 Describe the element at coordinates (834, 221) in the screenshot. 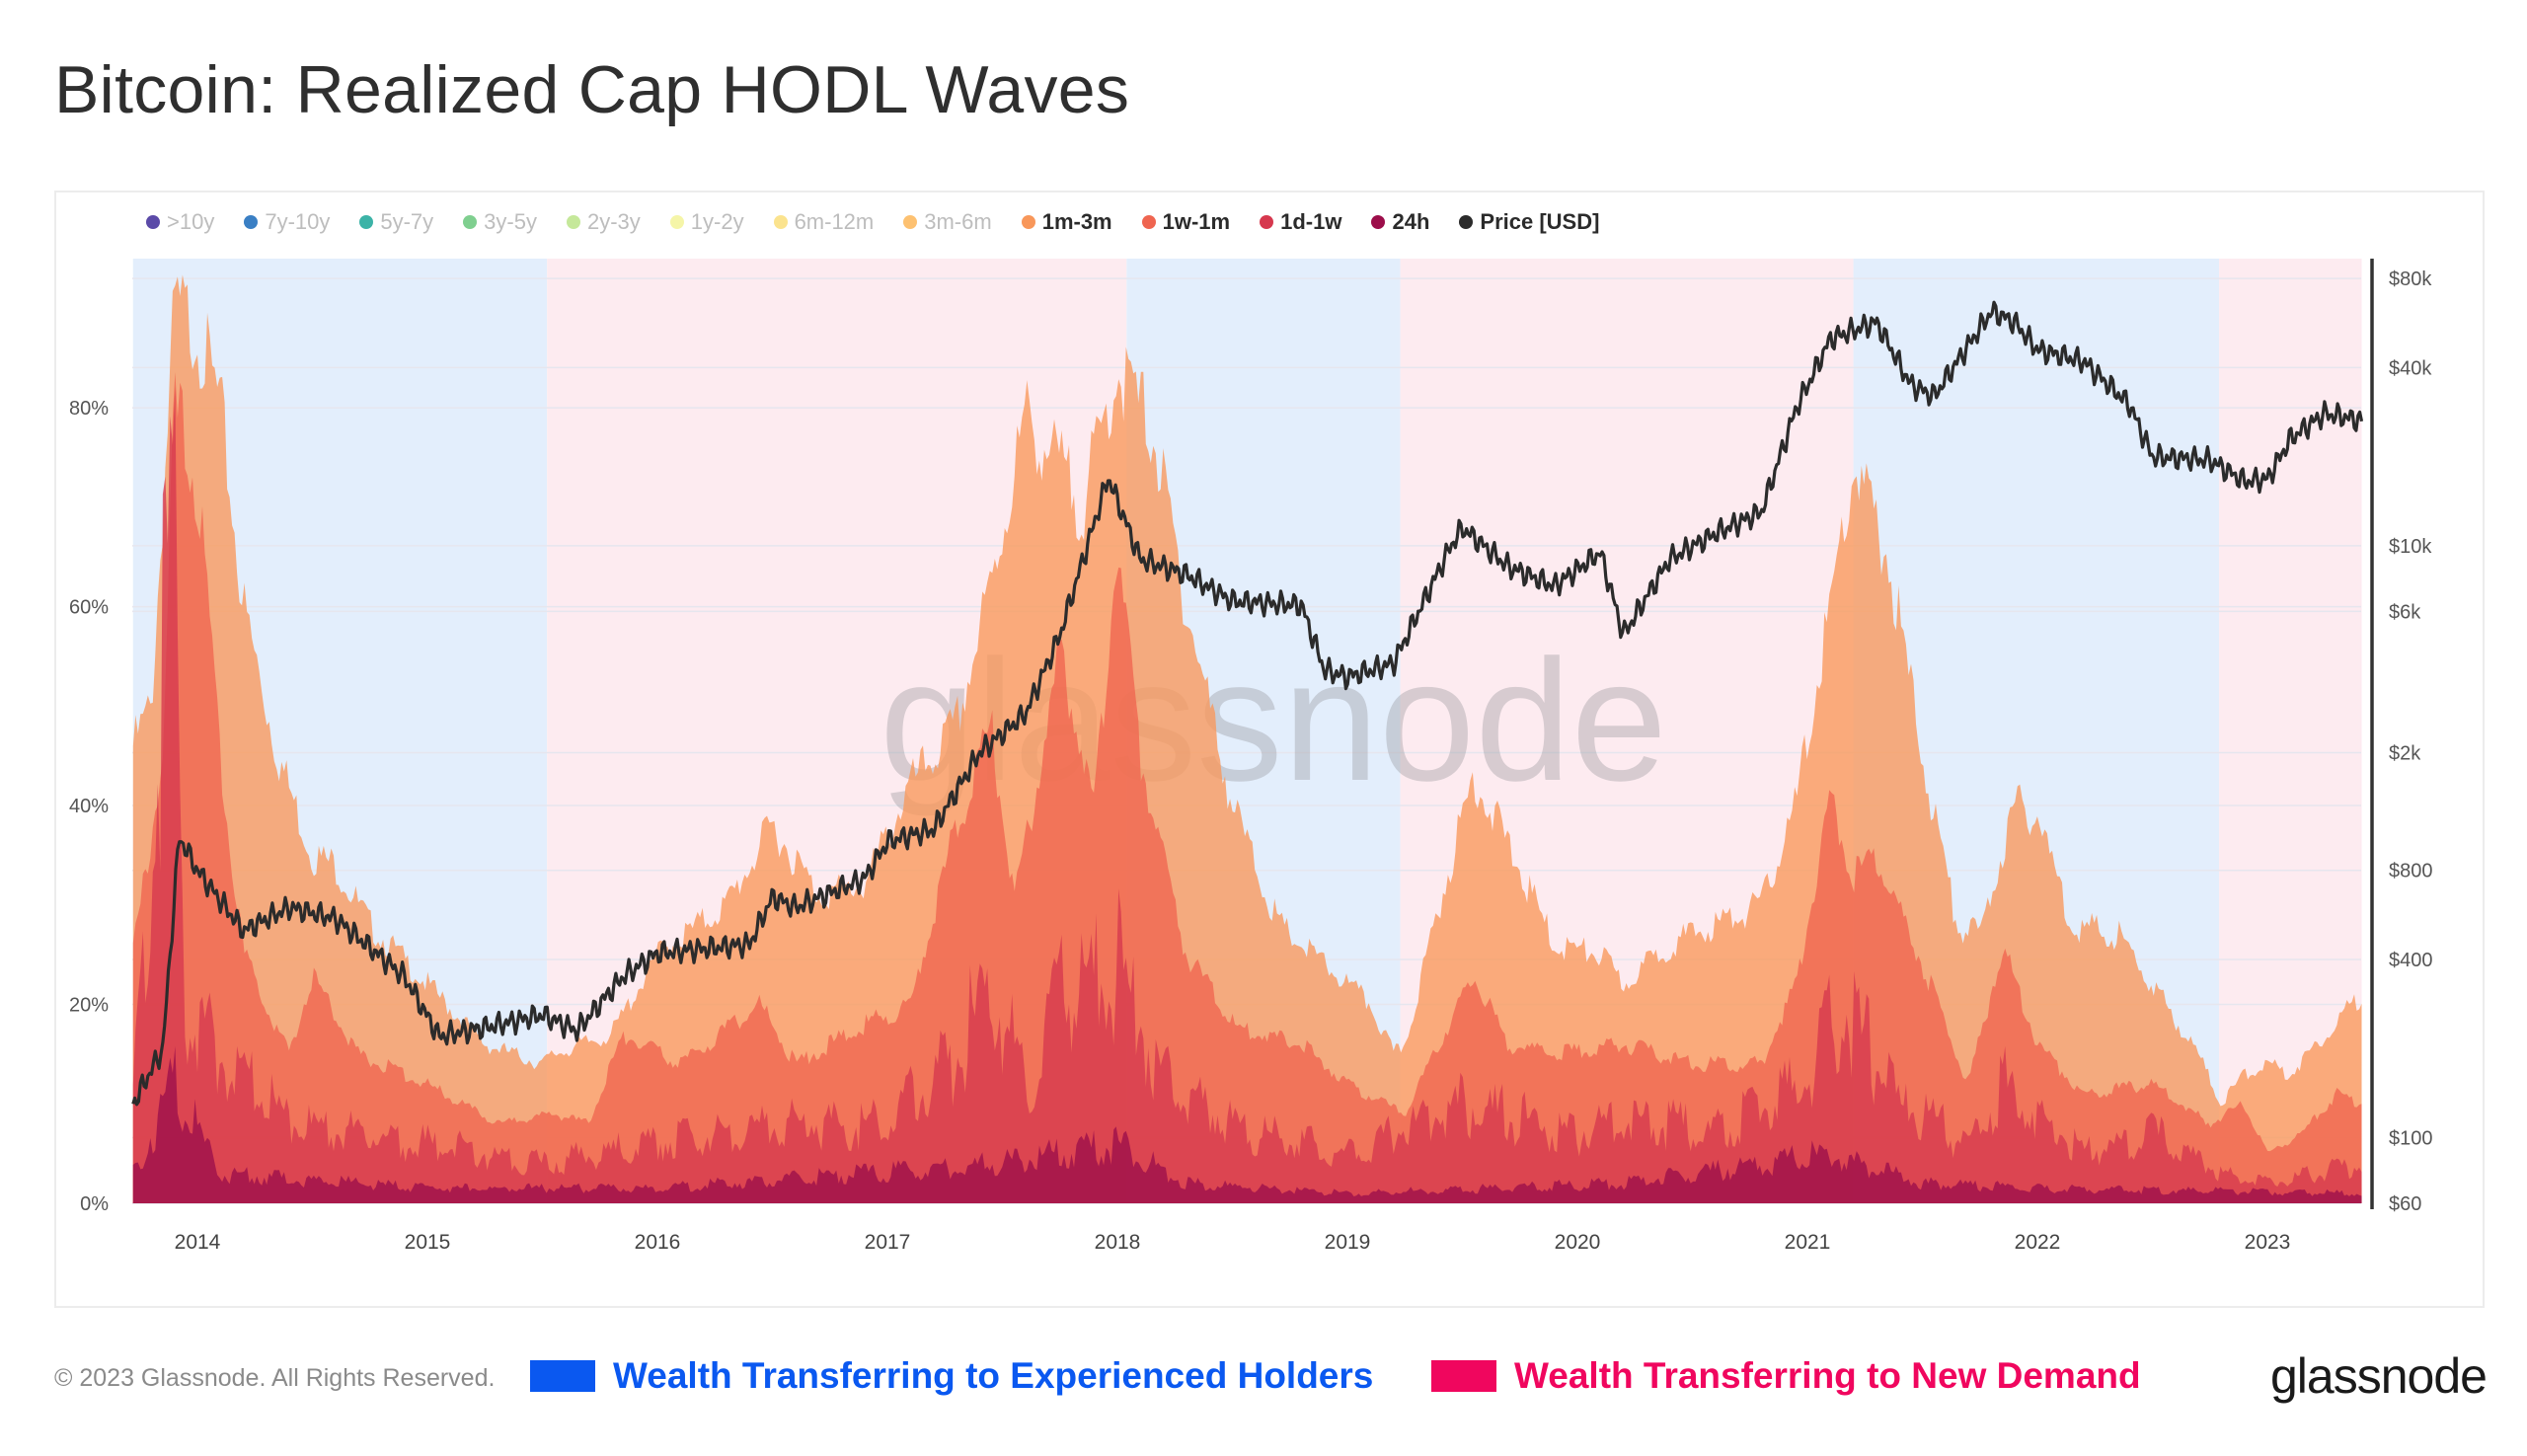

I see `legend-label: 6m-12m` at that location.